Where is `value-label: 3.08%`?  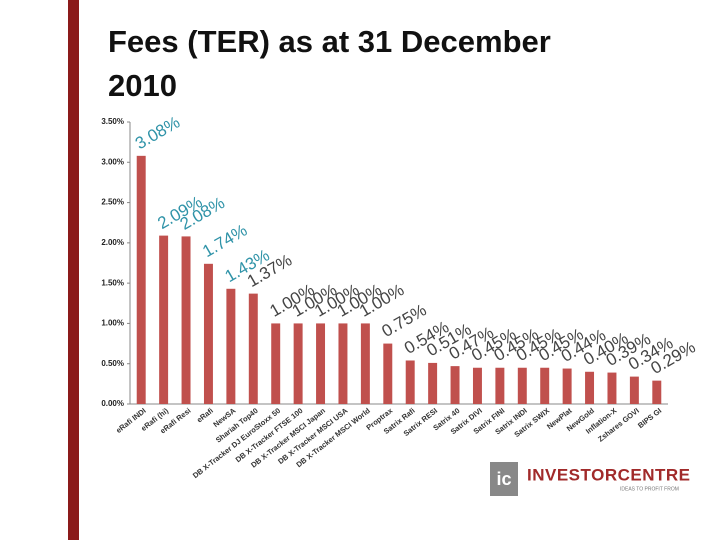 value-label: 3.08% is located at coordinates (157, 133).